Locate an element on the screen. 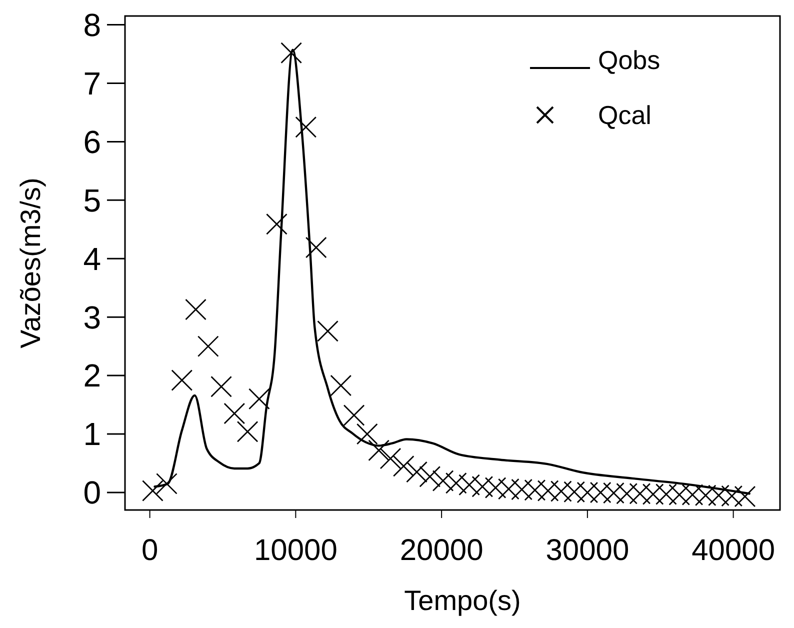 The image size is (794, 628). x-tick-label: 40000 is located at coordinates (734, 550).